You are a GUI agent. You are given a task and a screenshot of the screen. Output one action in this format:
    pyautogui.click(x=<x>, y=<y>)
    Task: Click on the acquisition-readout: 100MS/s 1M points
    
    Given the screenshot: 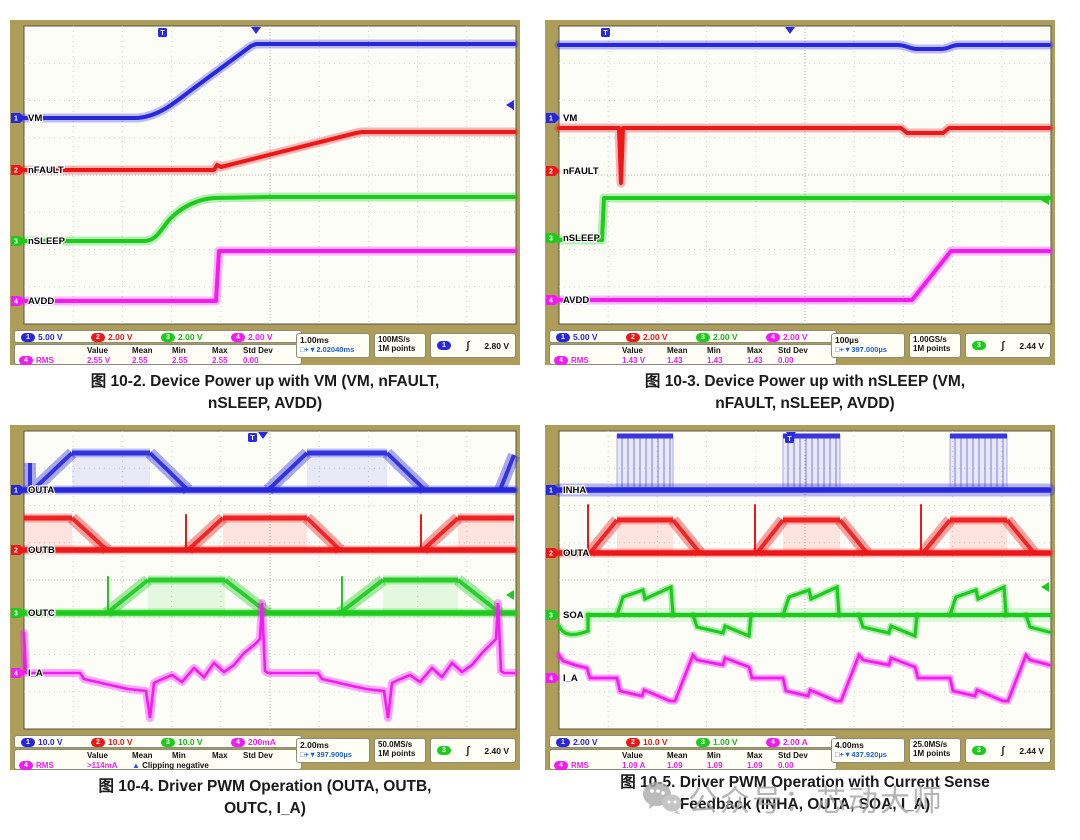 What is the action you would take?
    pyautogui.click(x=400, y=345)
    